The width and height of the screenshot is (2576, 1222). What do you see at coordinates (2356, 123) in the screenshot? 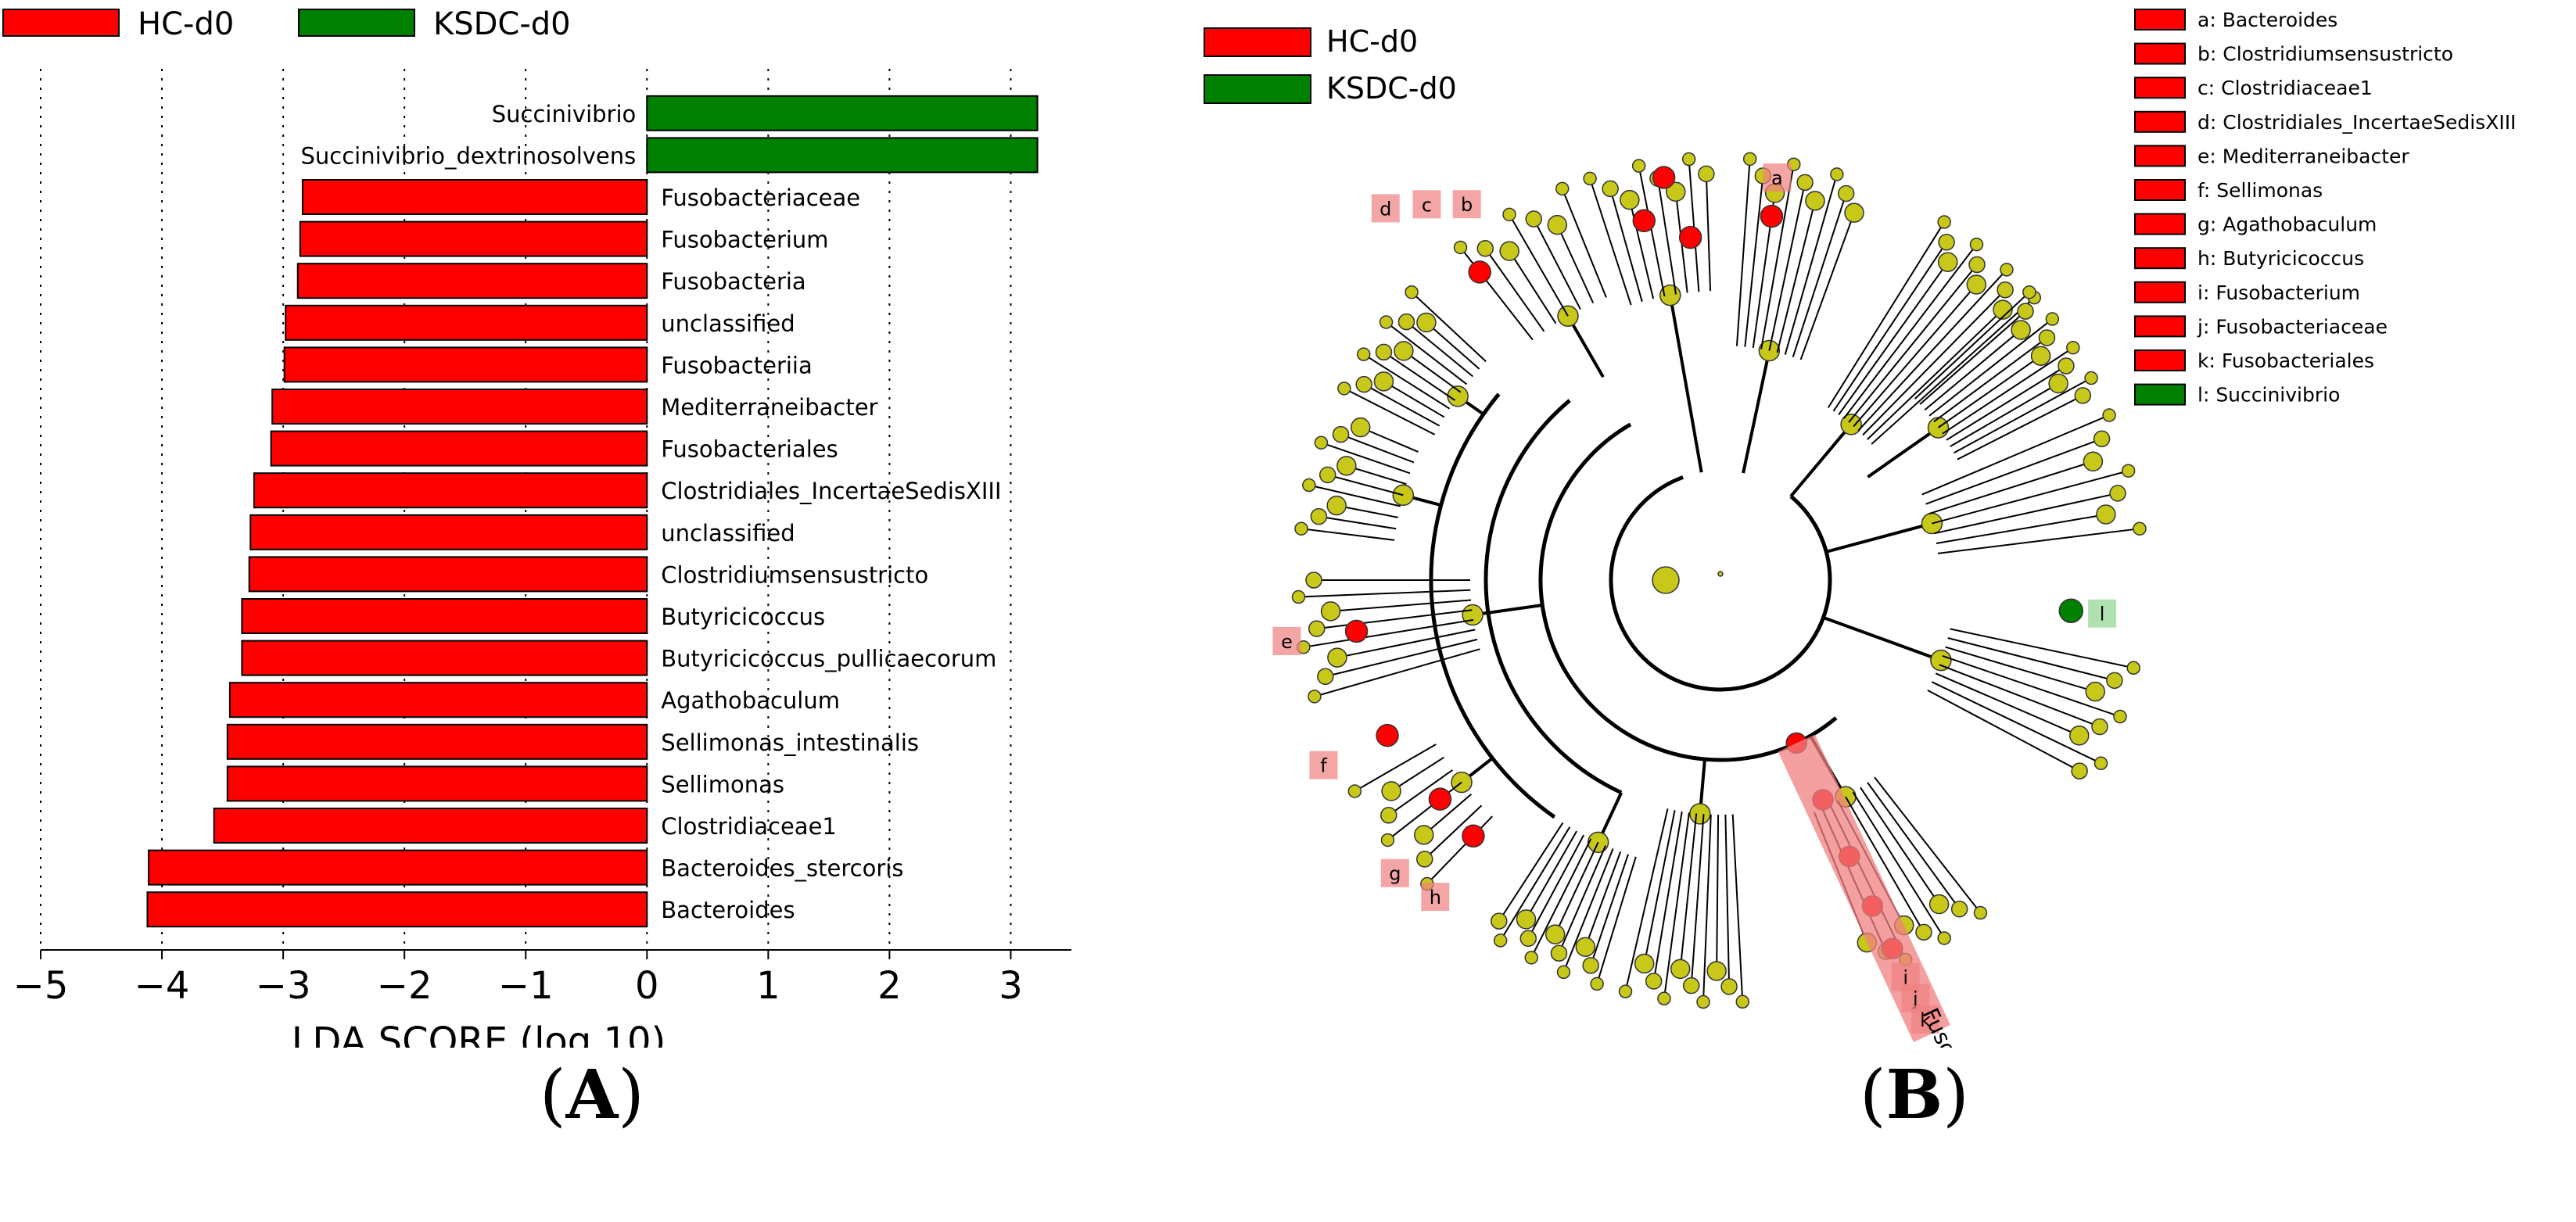
I see `clado-key-label-3: d: Clostridiales_IncertaeSedisXIII` at bounding box center [2356, 123].